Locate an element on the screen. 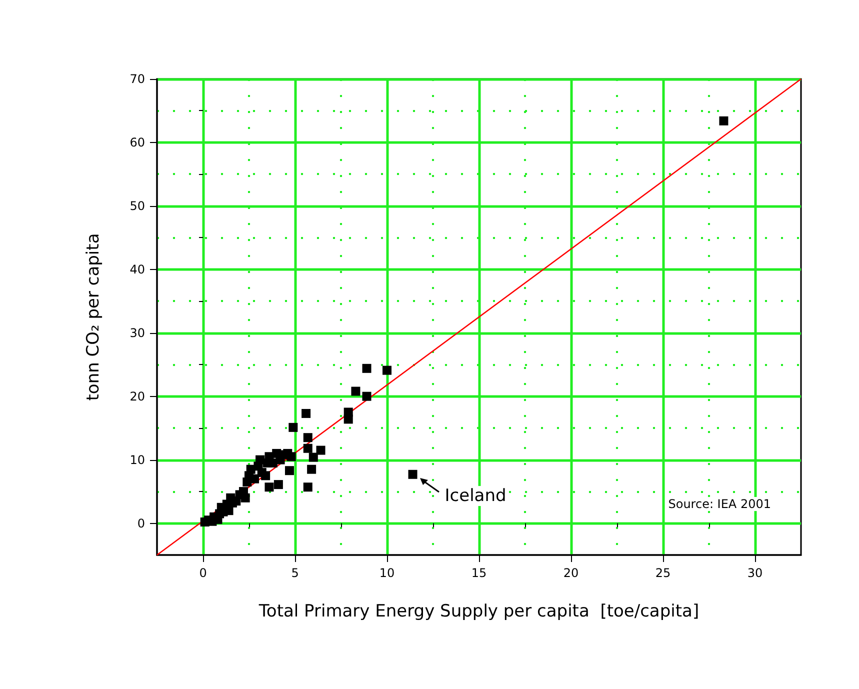 The height and width of the screenshot is (689, 859). y-tick-label: 30 is located at coordinates (137, 333).